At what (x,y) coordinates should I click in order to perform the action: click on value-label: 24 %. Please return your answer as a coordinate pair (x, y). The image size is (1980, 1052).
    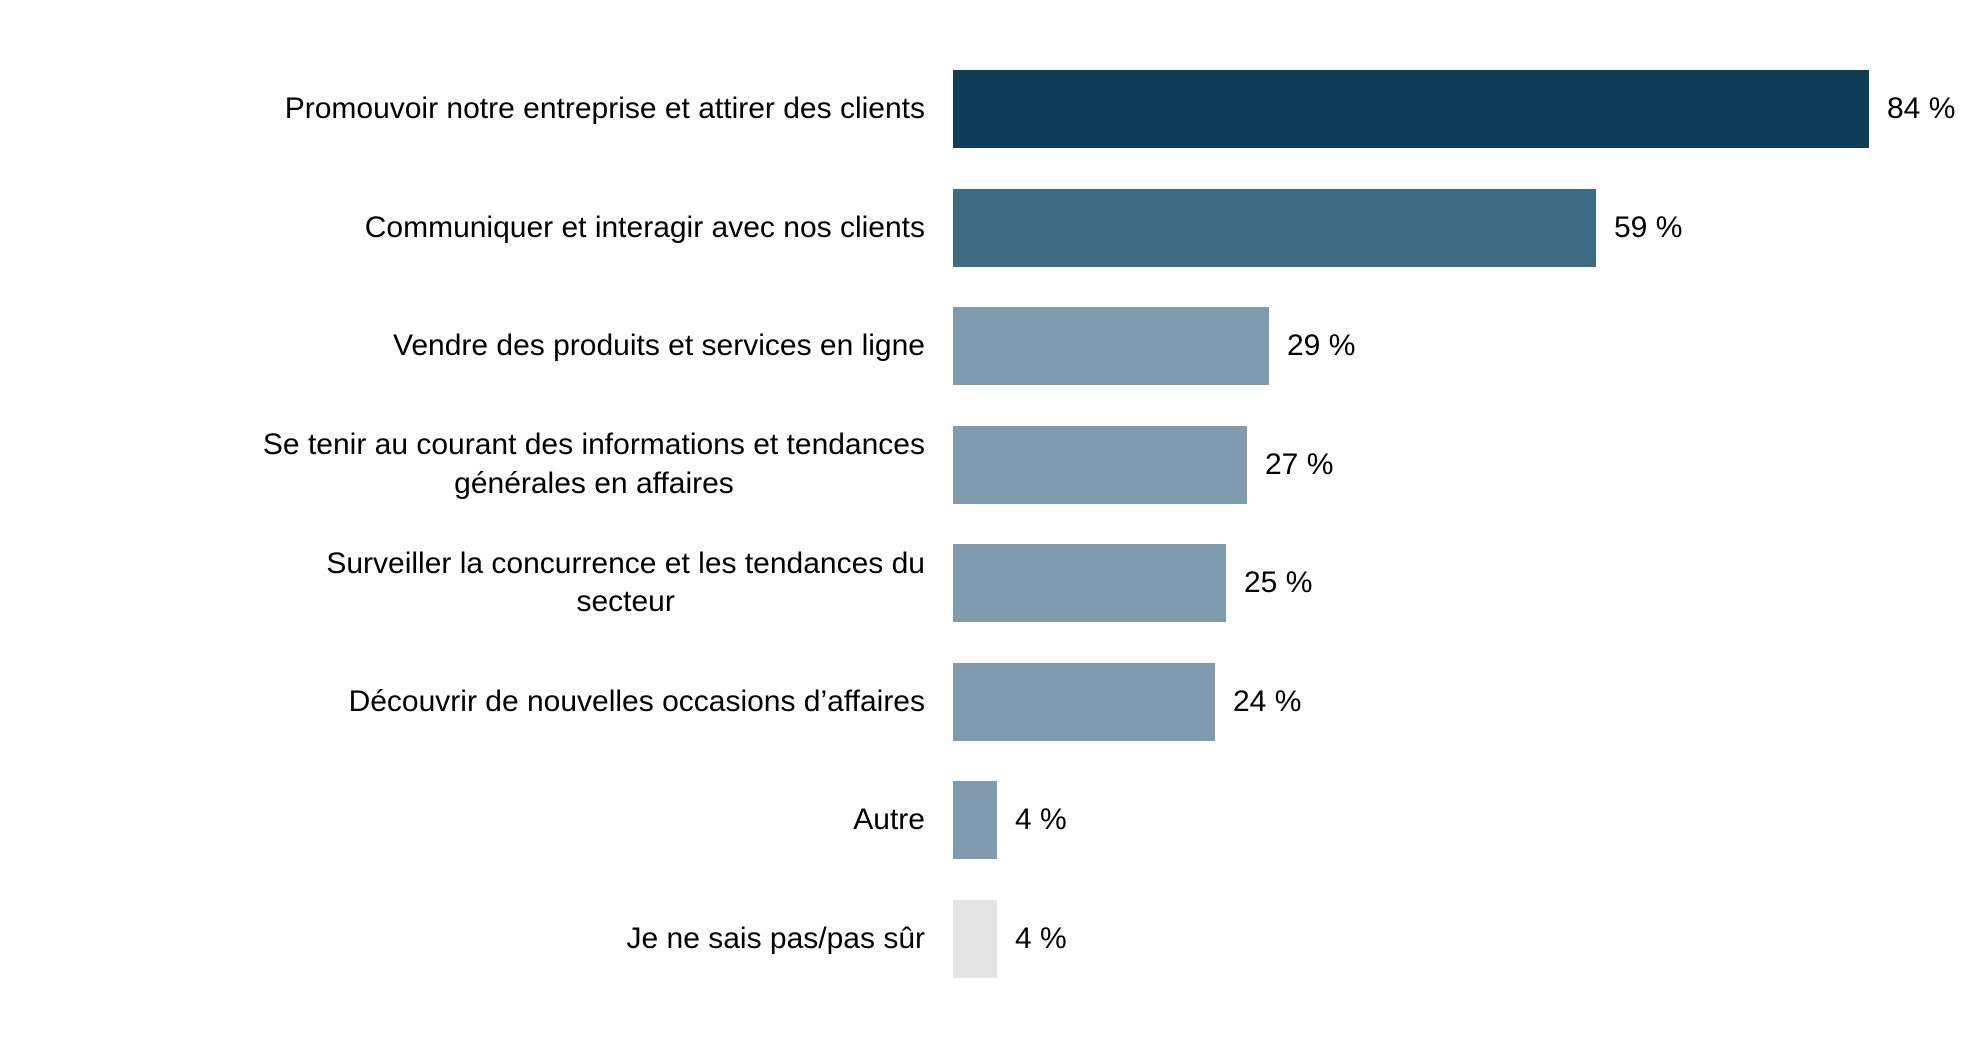
    Looking at the image, I should click on (1267, 701).